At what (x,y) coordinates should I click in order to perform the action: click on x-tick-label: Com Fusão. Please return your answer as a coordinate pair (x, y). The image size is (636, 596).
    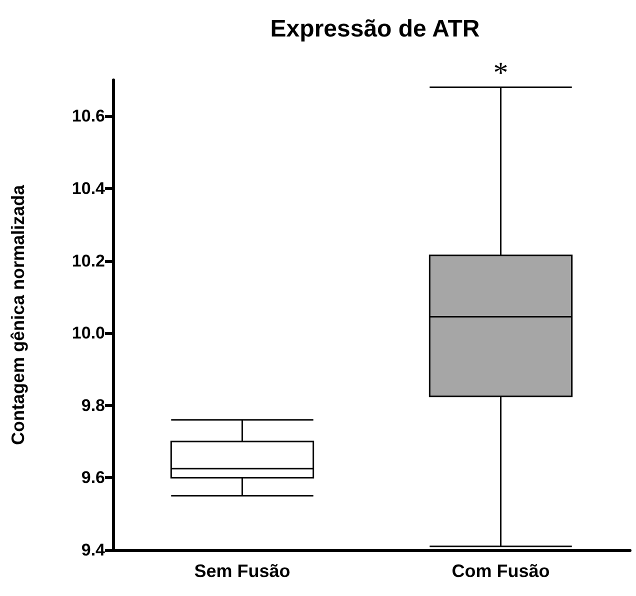
    Looking at the image, I should click on (501, 571).